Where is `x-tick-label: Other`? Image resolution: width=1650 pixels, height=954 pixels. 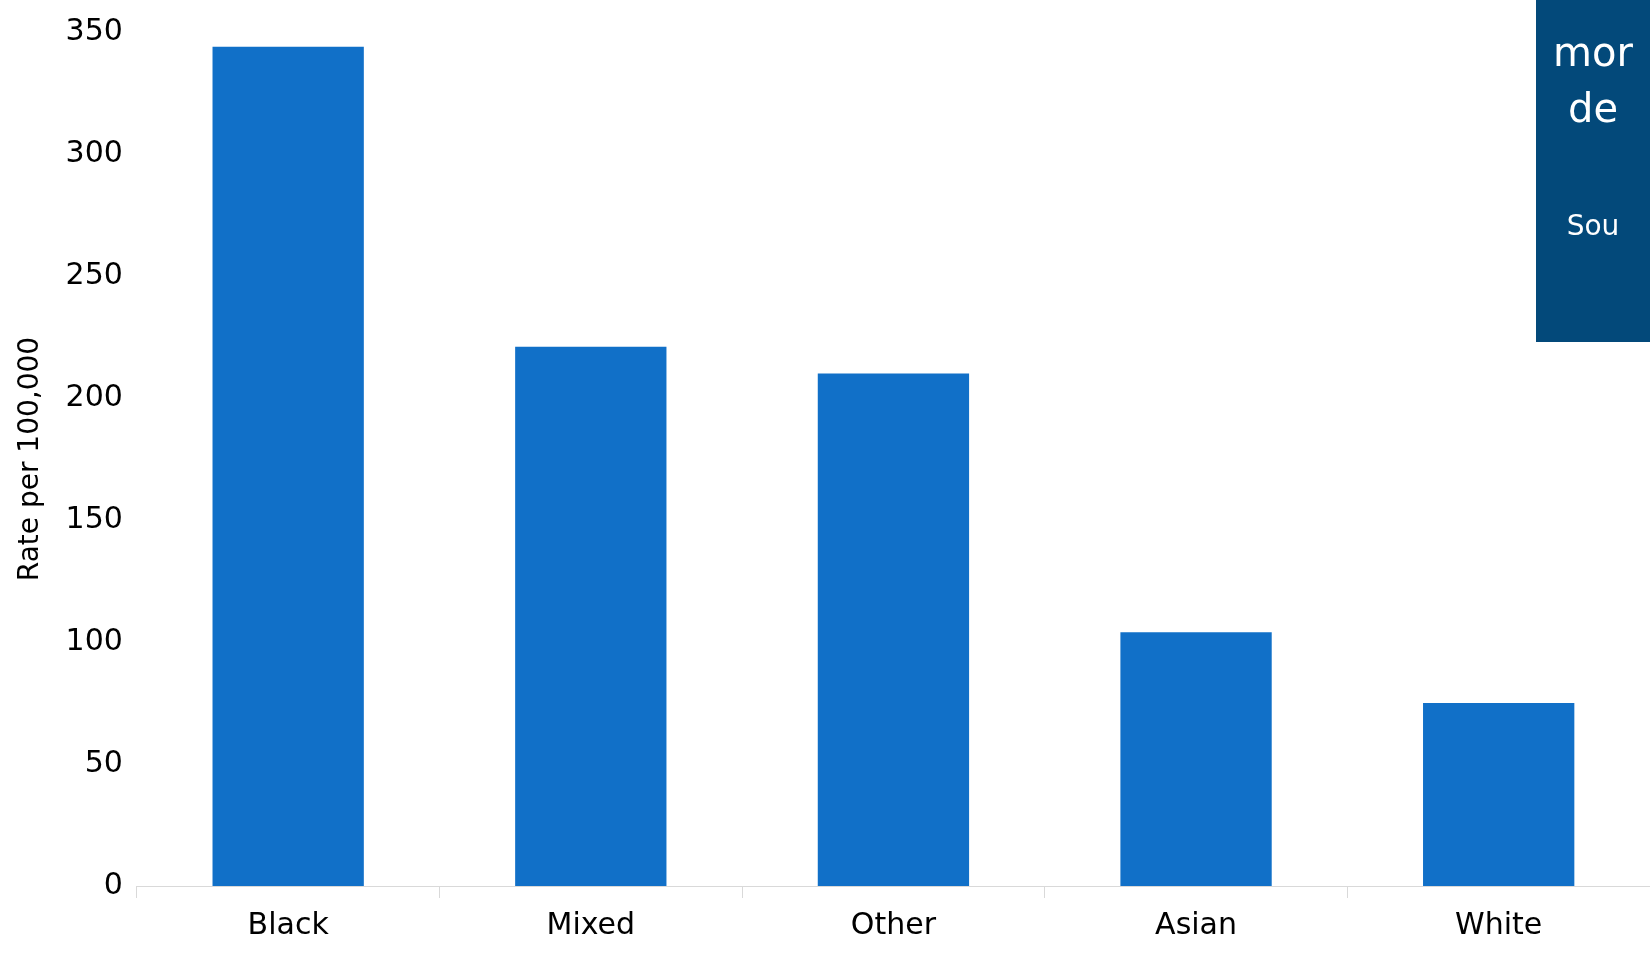 x-tick-label: Other is located at coordinates (893, 923).